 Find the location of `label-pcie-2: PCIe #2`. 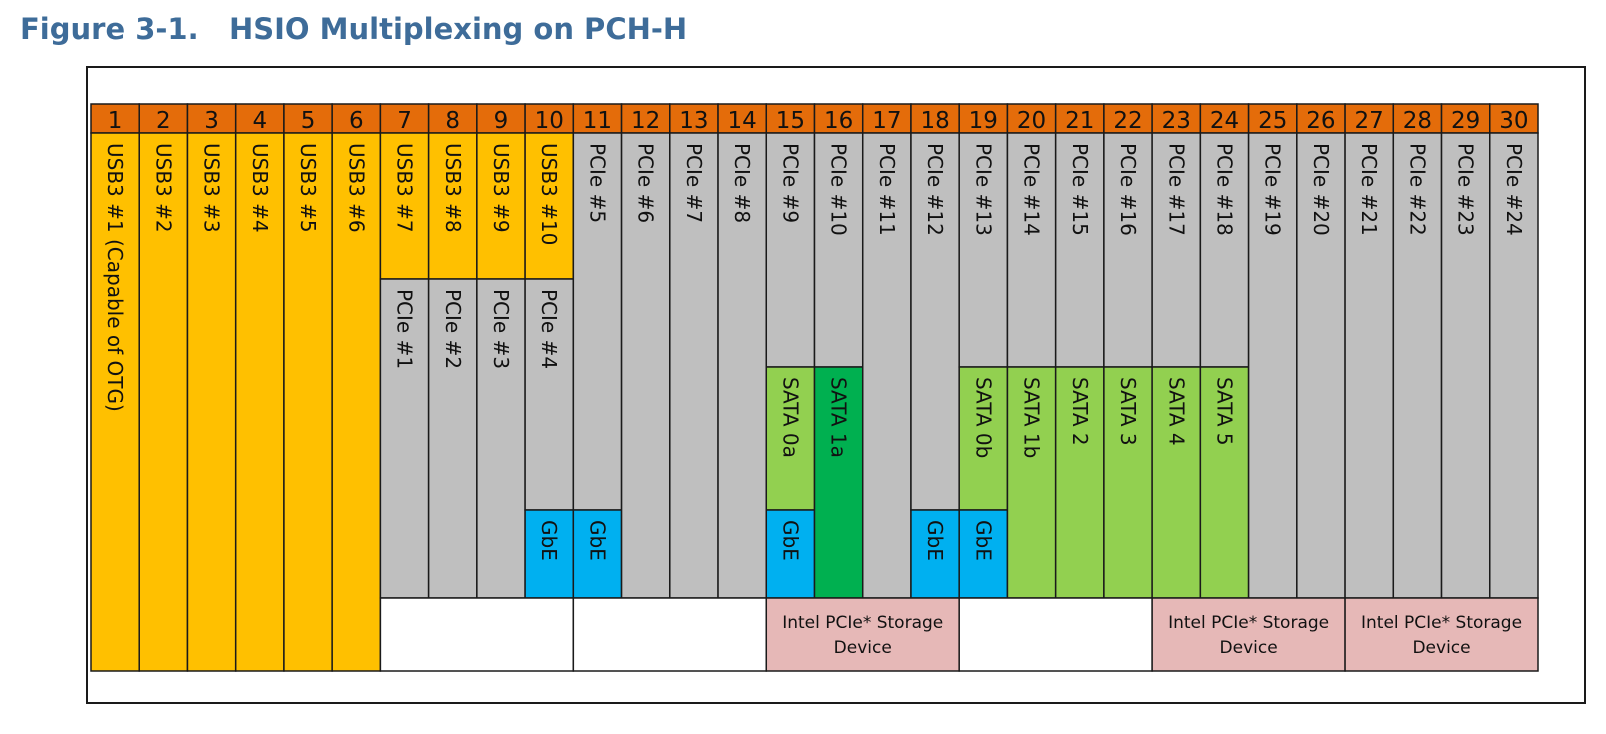

label-pcie-2: PCIe #2 is located at coordinates (453, 329).